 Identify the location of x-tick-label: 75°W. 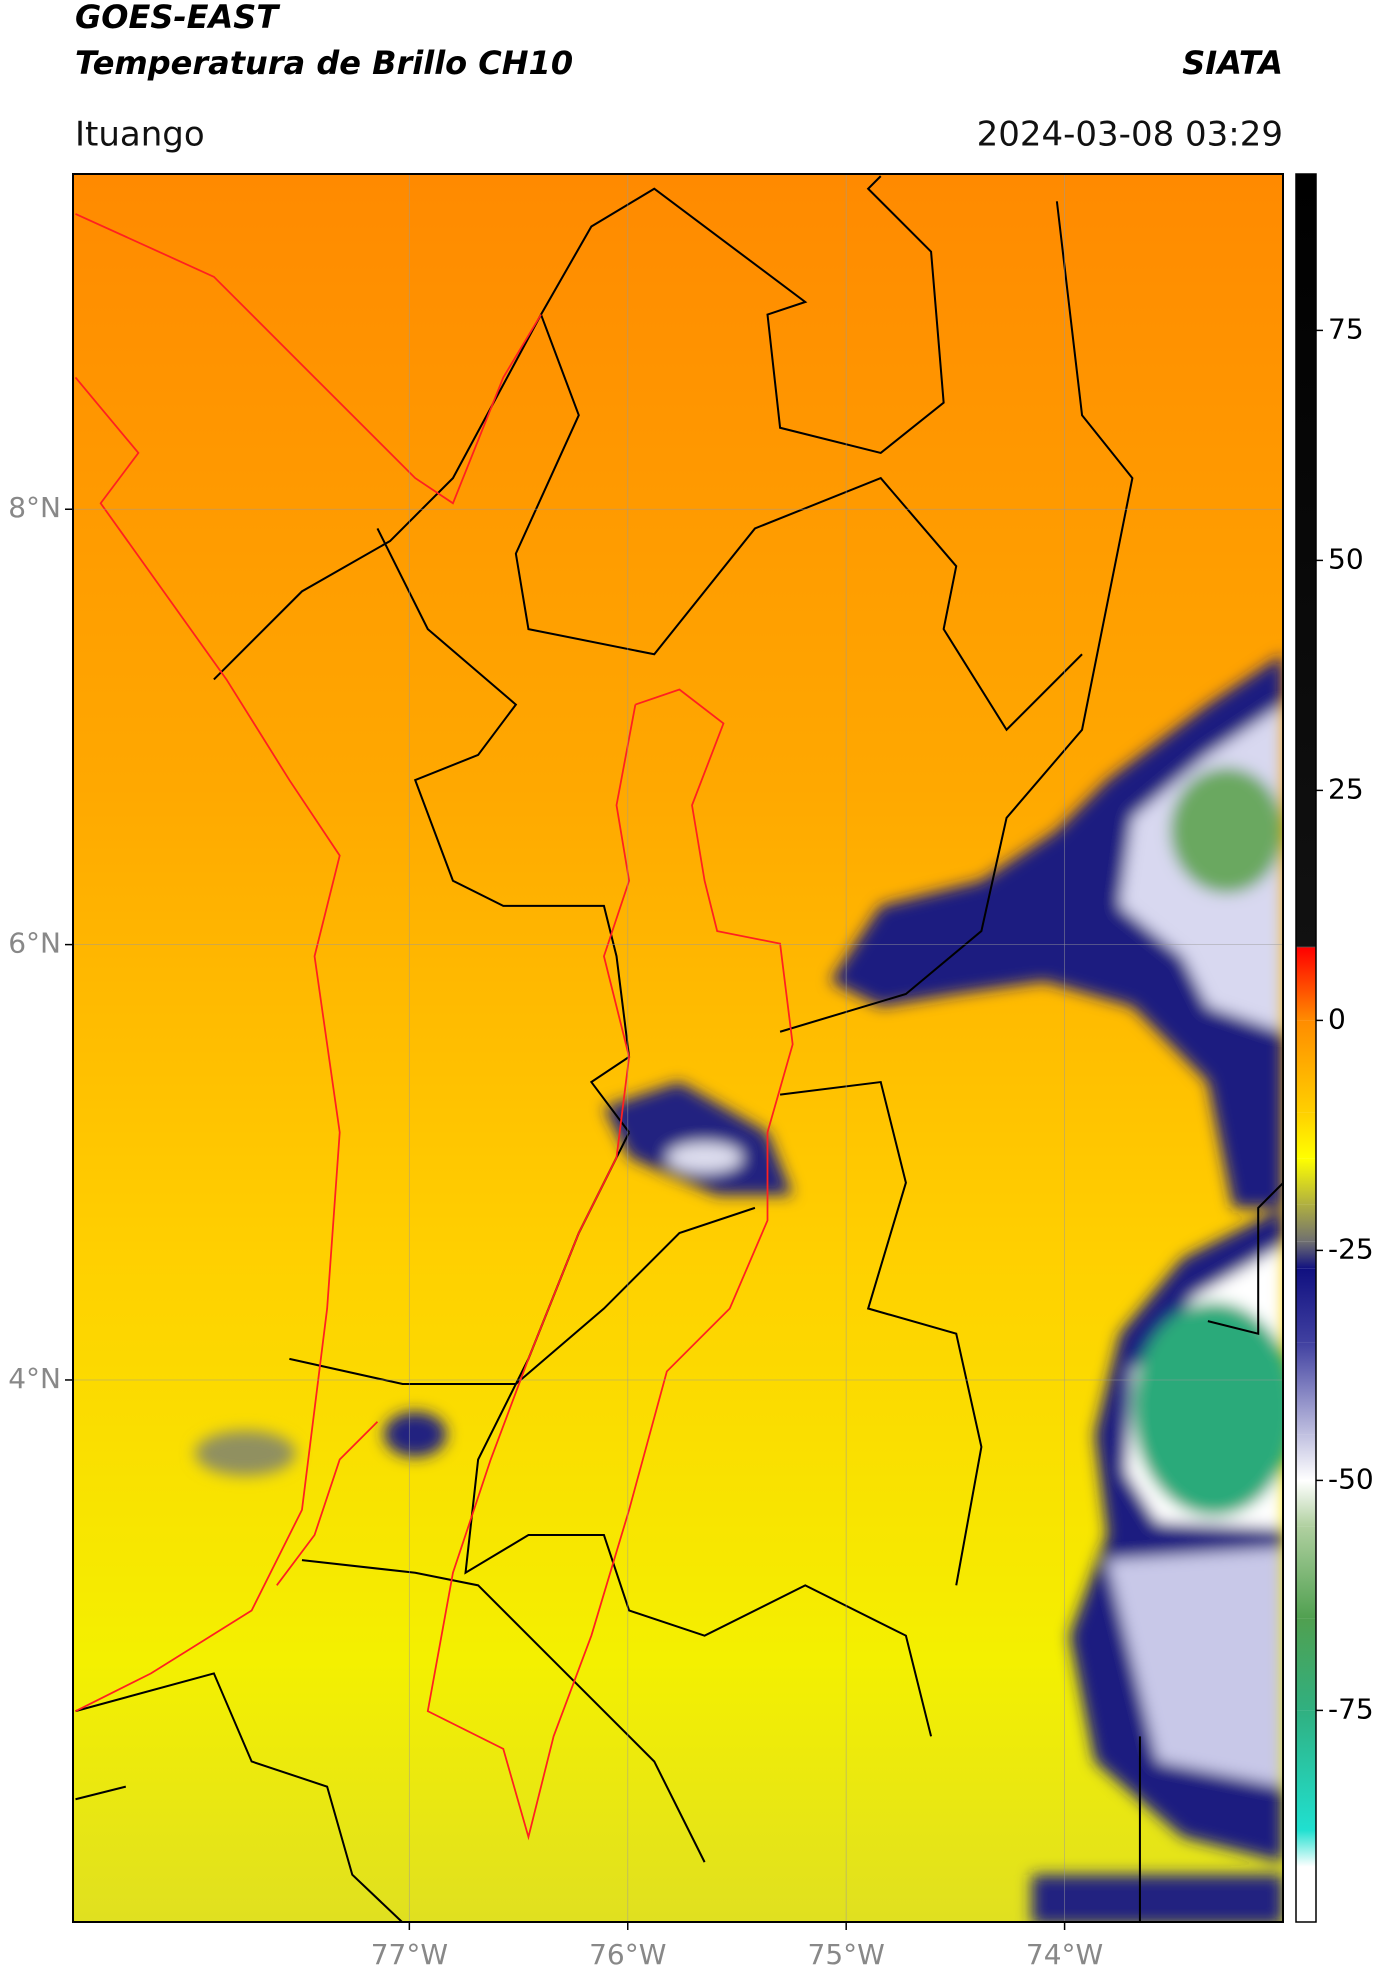
(846, 1954).